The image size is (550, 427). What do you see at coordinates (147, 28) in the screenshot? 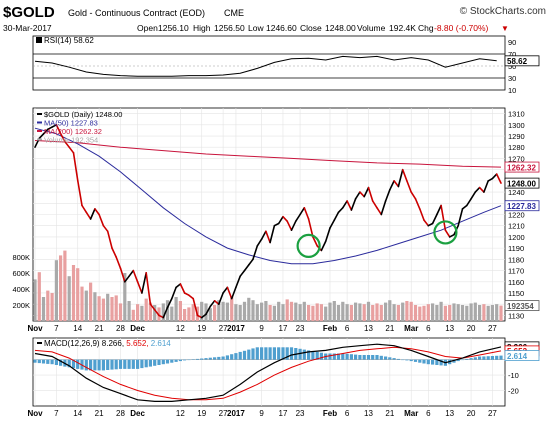
I see `open-label: Open` at bounding box center [147, 28].